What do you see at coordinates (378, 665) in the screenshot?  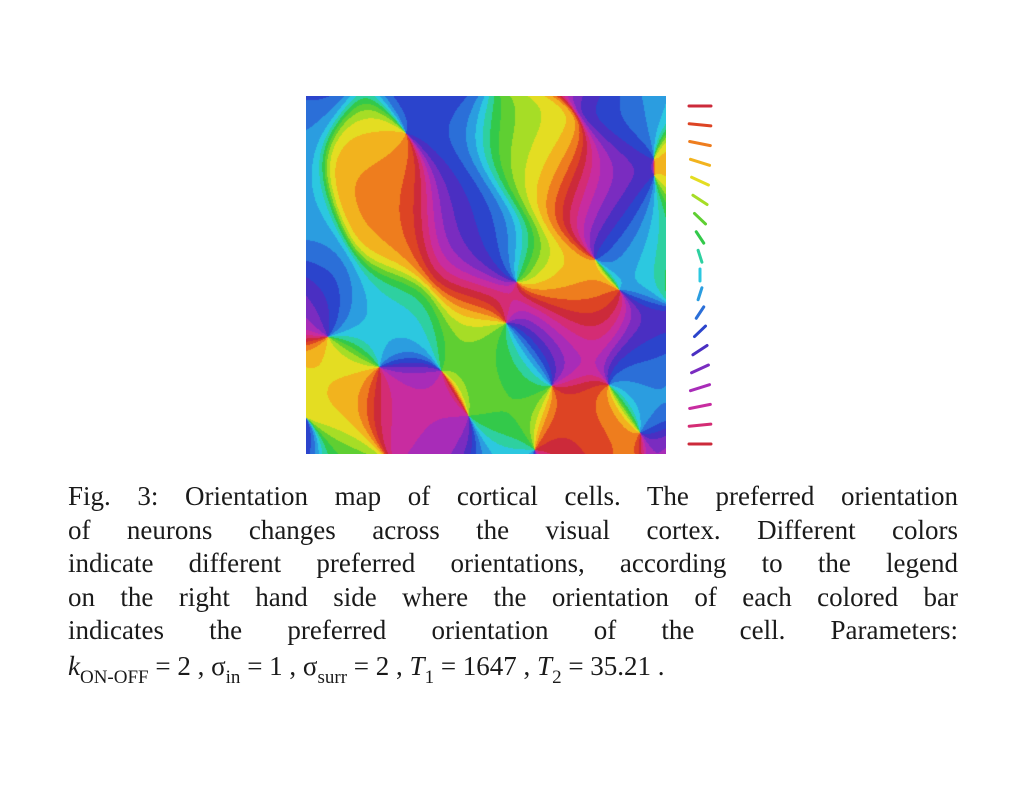 I see `param-sigma-surr-value: = 2 ,` at bounding box center [378, 665].